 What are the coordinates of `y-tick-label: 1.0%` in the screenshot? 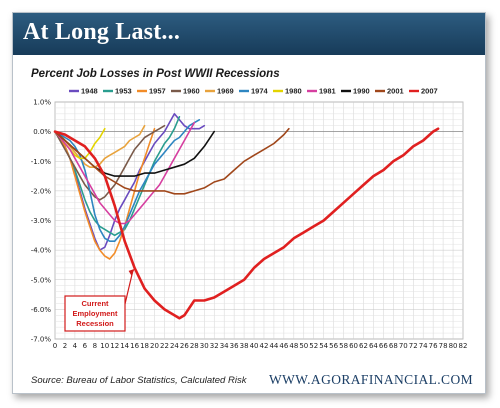 It's located at (42, 103).